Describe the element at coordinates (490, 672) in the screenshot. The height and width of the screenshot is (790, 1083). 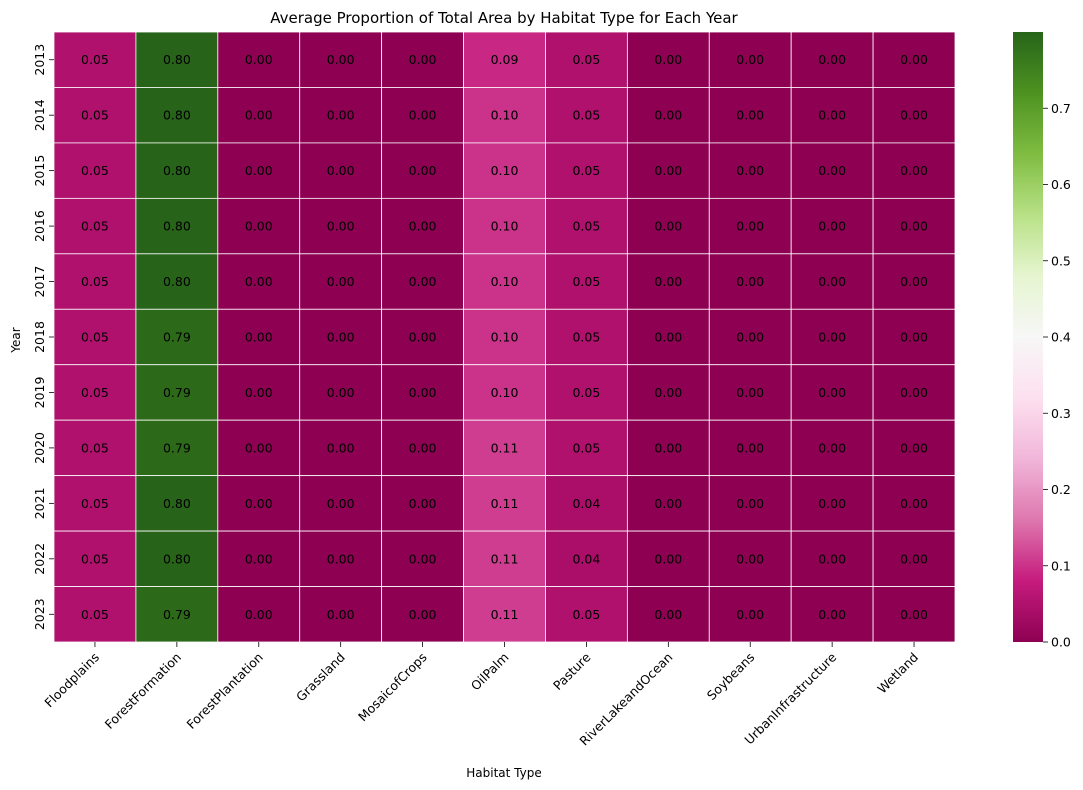
I see `x-tick-label: OilPalm` at that location.